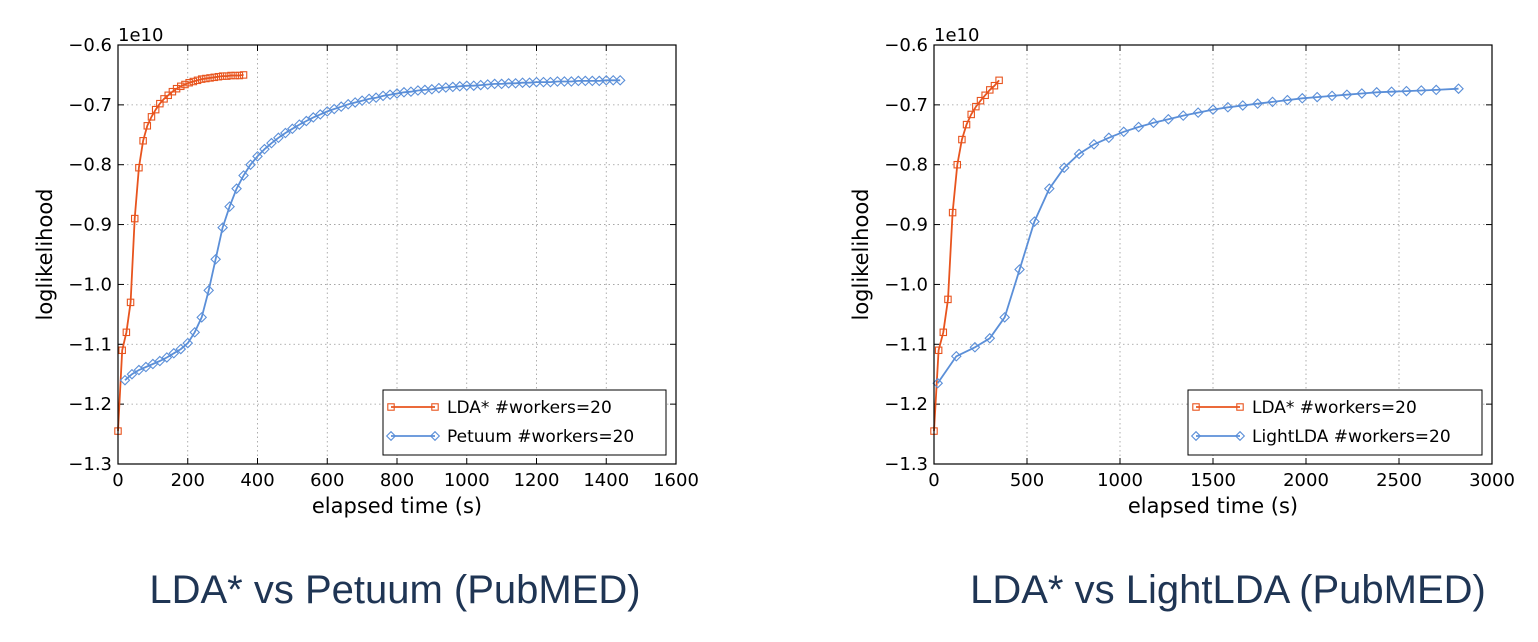 This screenshot has width=1538, height=642. What do you see at coordinates (1228, 590) in the screenshot?
I see `chart-caption: LDA* vs LightLDA (PubMED)` at bounding box center [1228, 590].